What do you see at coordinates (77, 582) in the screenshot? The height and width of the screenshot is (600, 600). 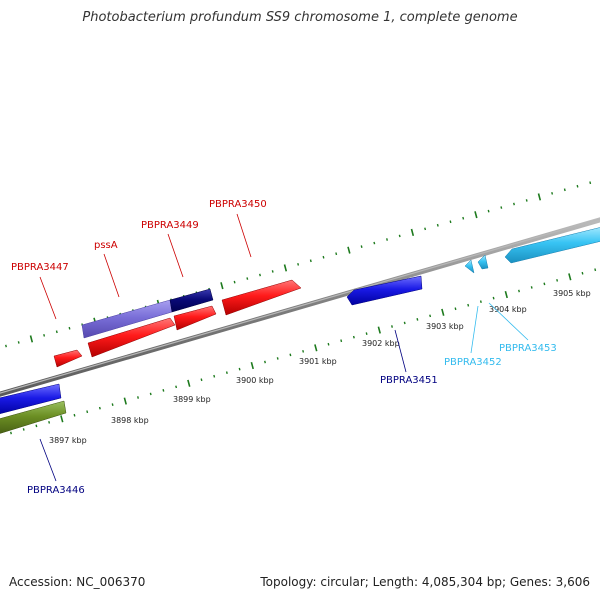 I see `accession-text: Accession: NC_006370` at bounding box center [77, 582].